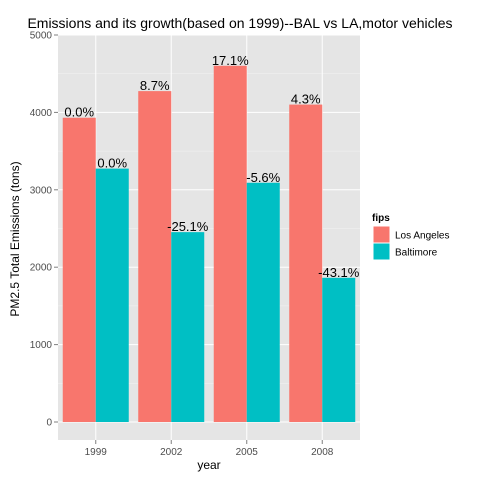 This screenshot has height=480, width=480. I want to click on data-label-baltimore: -43.1%, so click(339, 272).